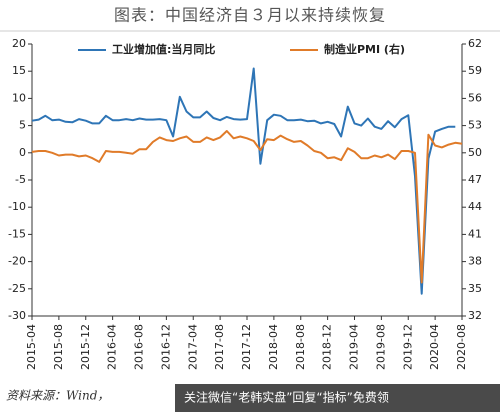 The image size is (500, 414). I want to click on y-tick-label: -20, so click(17, 261).